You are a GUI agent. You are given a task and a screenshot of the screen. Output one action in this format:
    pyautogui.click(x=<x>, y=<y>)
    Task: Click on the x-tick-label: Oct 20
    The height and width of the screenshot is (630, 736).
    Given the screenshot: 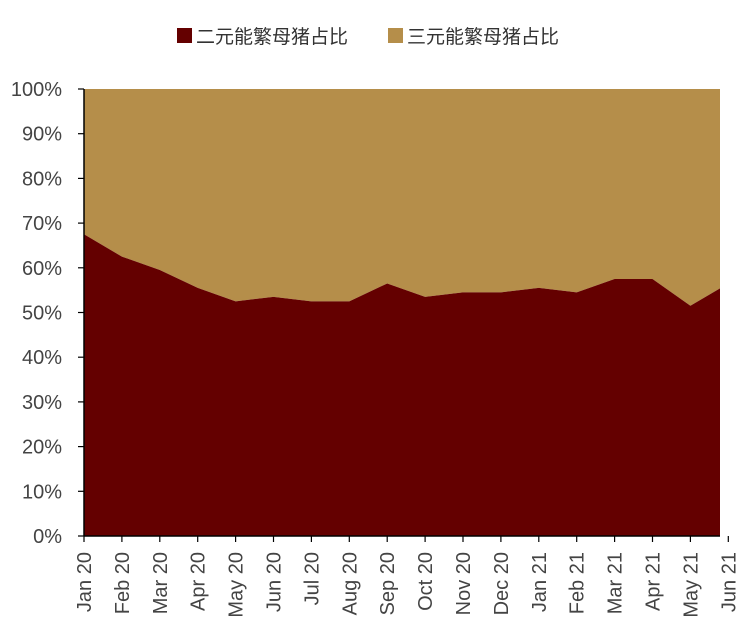 What is the action you would take?
    pyautogui.click(x=426, y=581)
    